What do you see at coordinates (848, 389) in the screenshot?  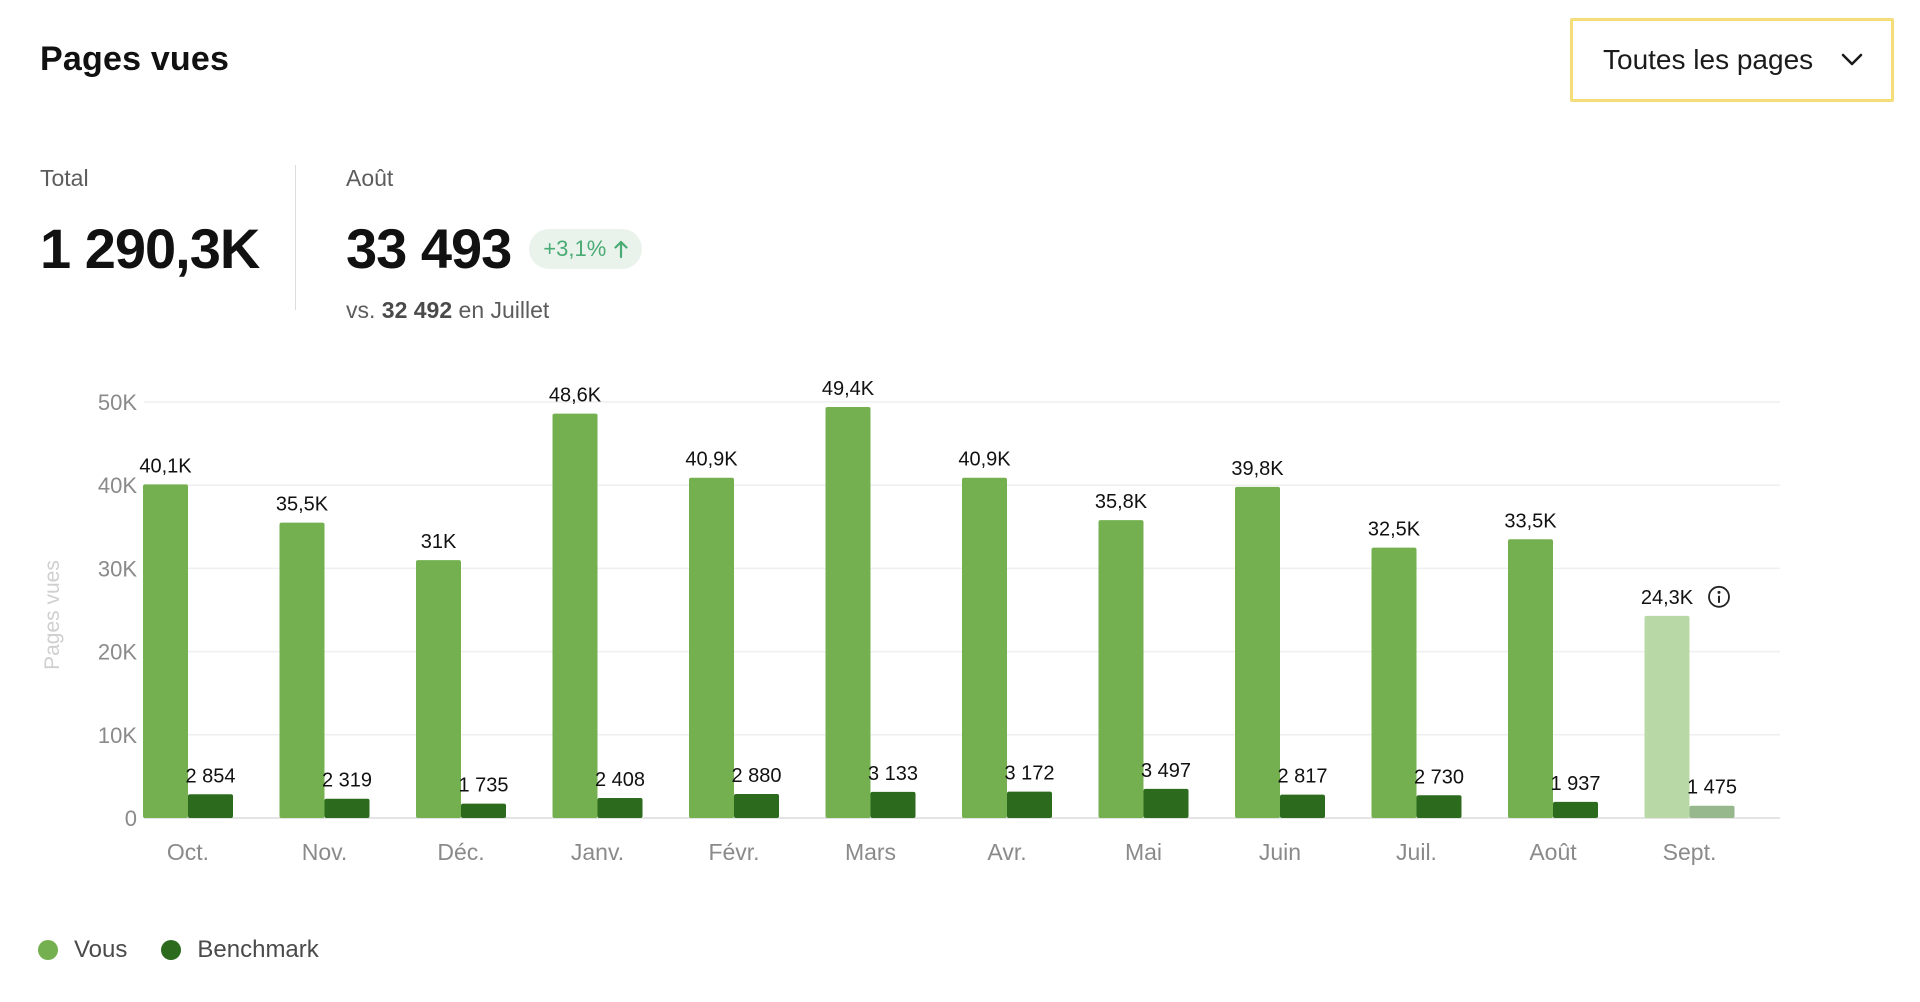 I see `data-label-vous: 49,4K` at bounding box center [848, 389].